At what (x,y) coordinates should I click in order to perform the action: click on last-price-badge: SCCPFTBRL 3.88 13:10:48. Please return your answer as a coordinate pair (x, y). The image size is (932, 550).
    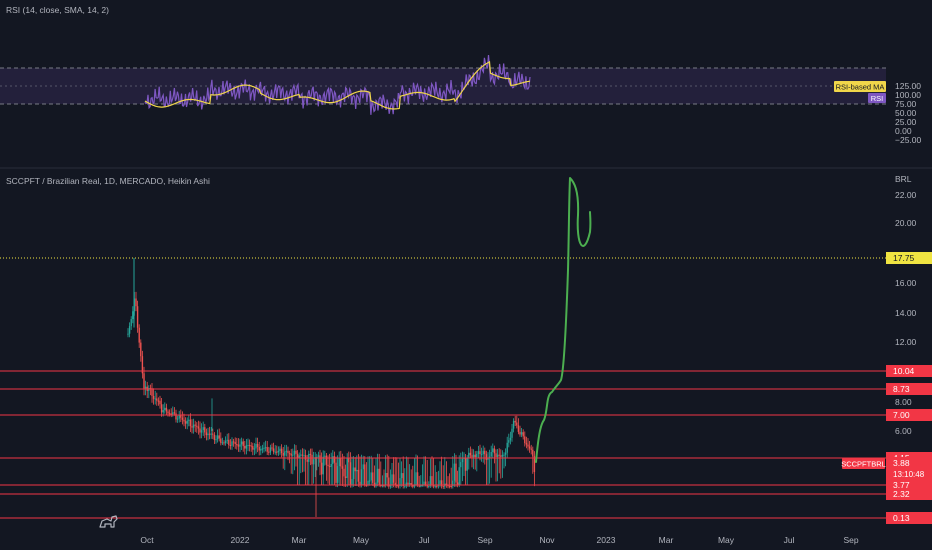
    Looking at the image, I should click on (886, 469).